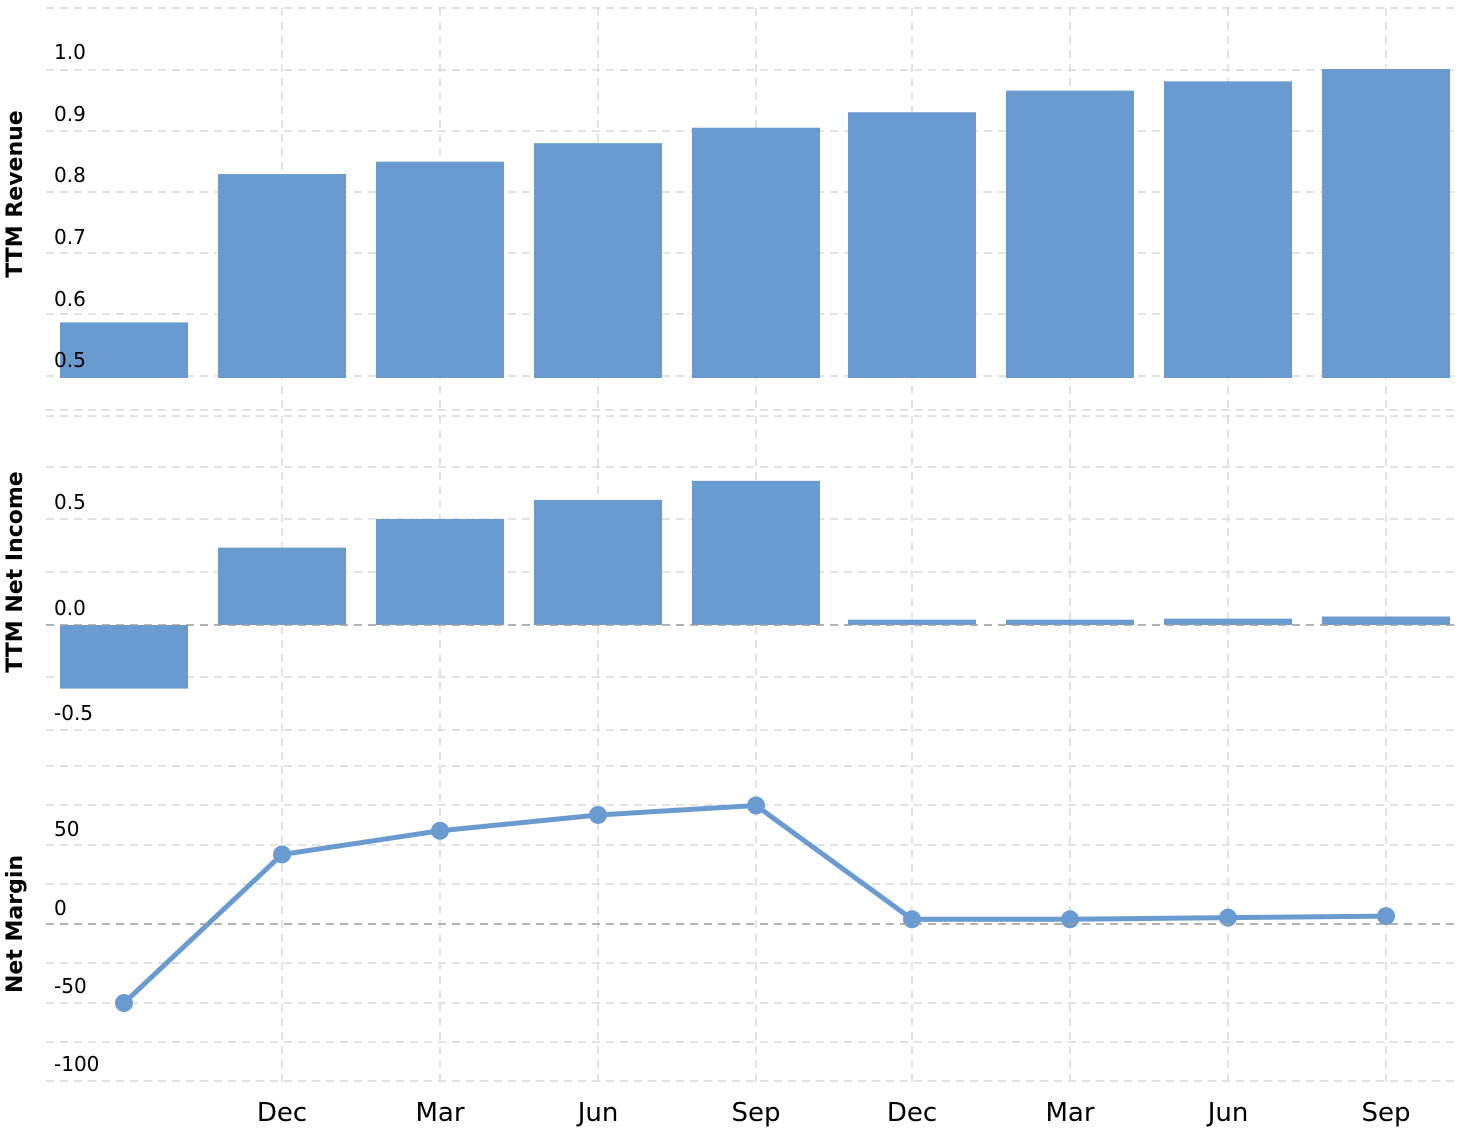  I want to click on y-tick-label: 1.0, so click(70, 52).